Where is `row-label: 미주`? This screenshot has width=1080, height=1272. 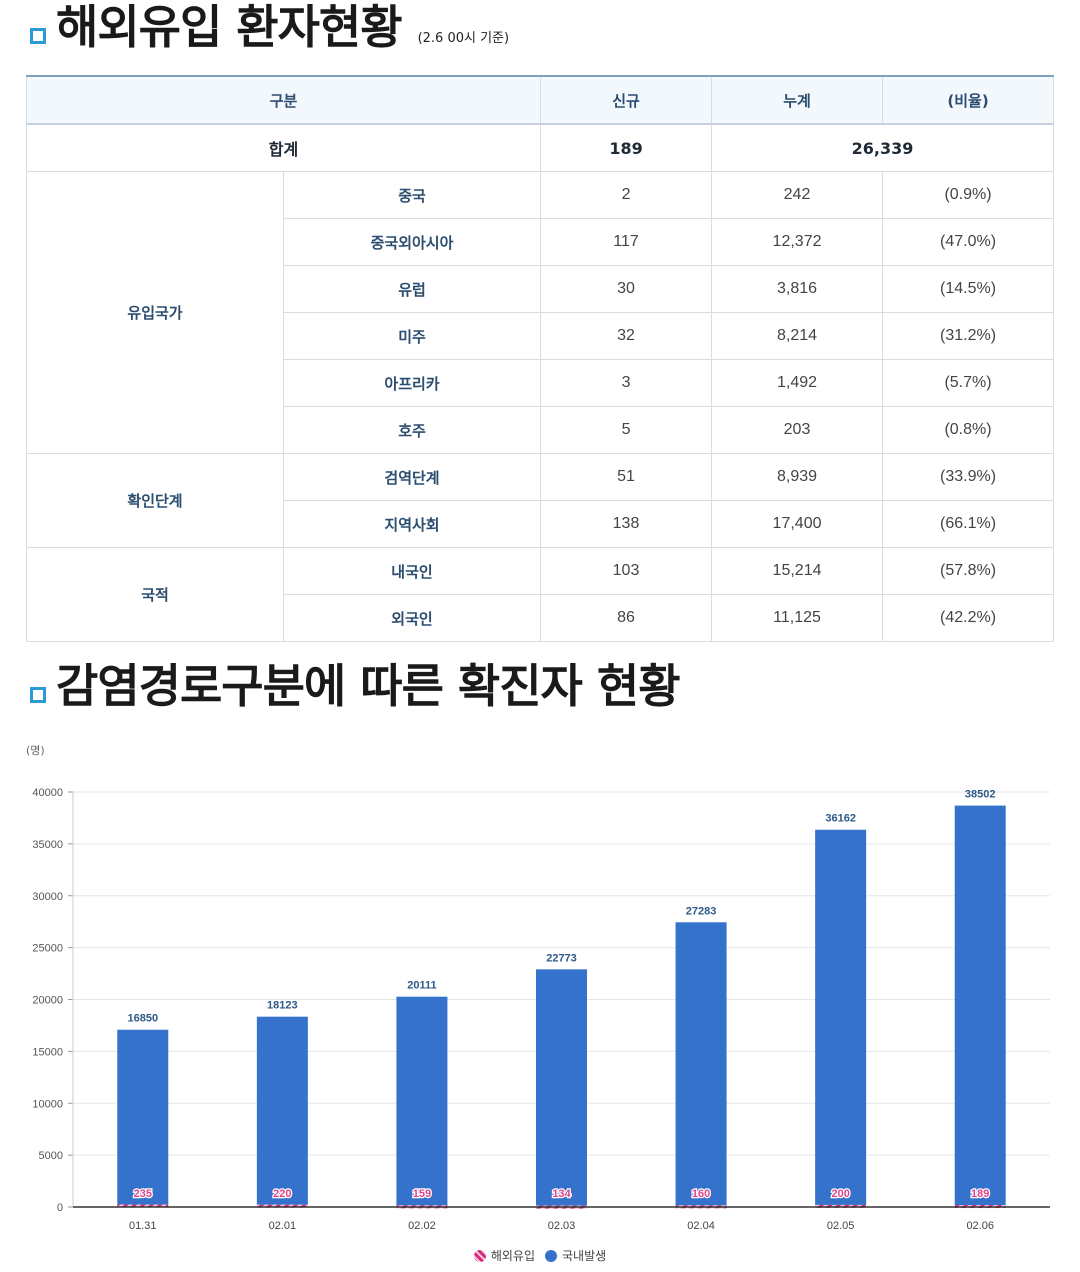
row-label: 미주 is located at coordinates (412, 336).